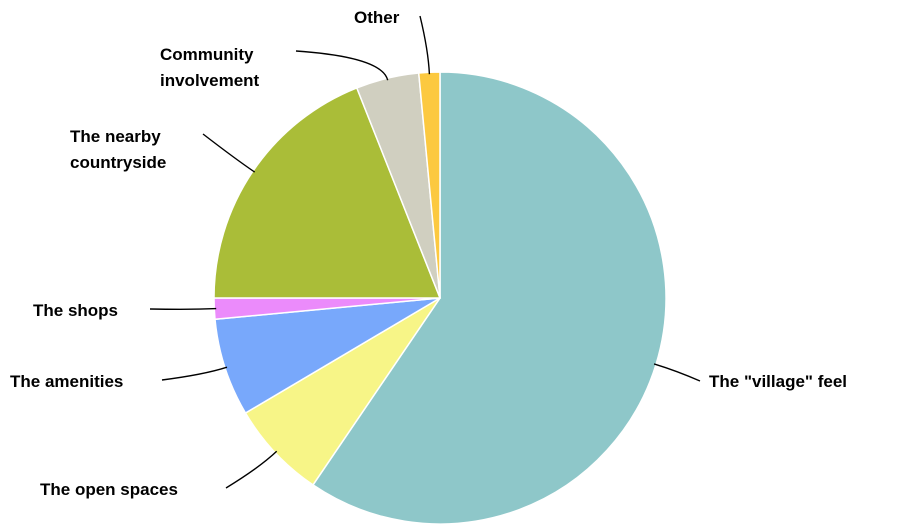 The height and width of the screenshot is (525, 913). What do you see at coordinates (115, 136) in the screenshot?
I see `label-nearby-countryside-line-1: The nearby` at bounding box center [115, 136].